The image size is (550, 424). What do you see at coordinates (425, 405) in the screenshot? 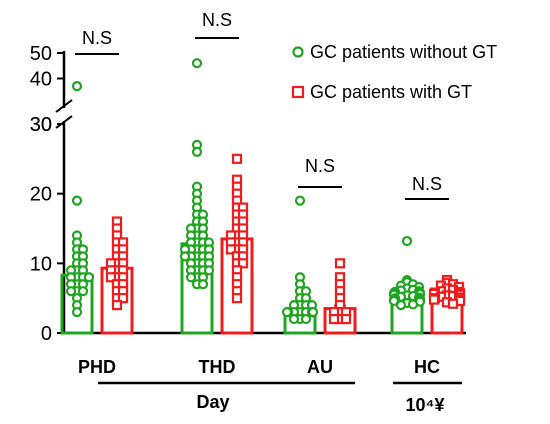
I see `group-label-hc: 10⁴¥` at bounding box center [425, 405].